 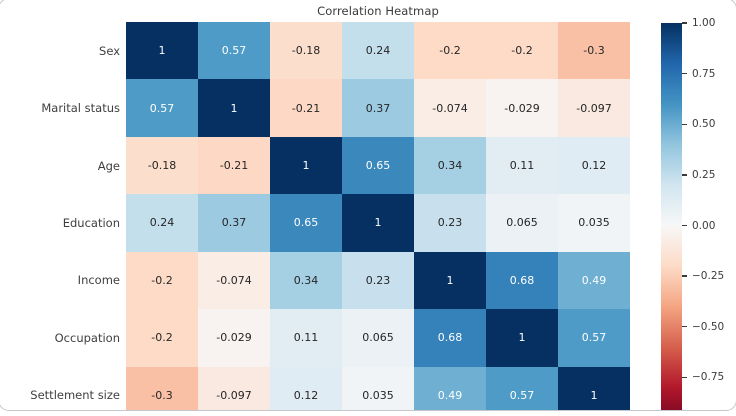 I want to click on colorbar-tick-label: 0.75, so click(x=704, y=73).